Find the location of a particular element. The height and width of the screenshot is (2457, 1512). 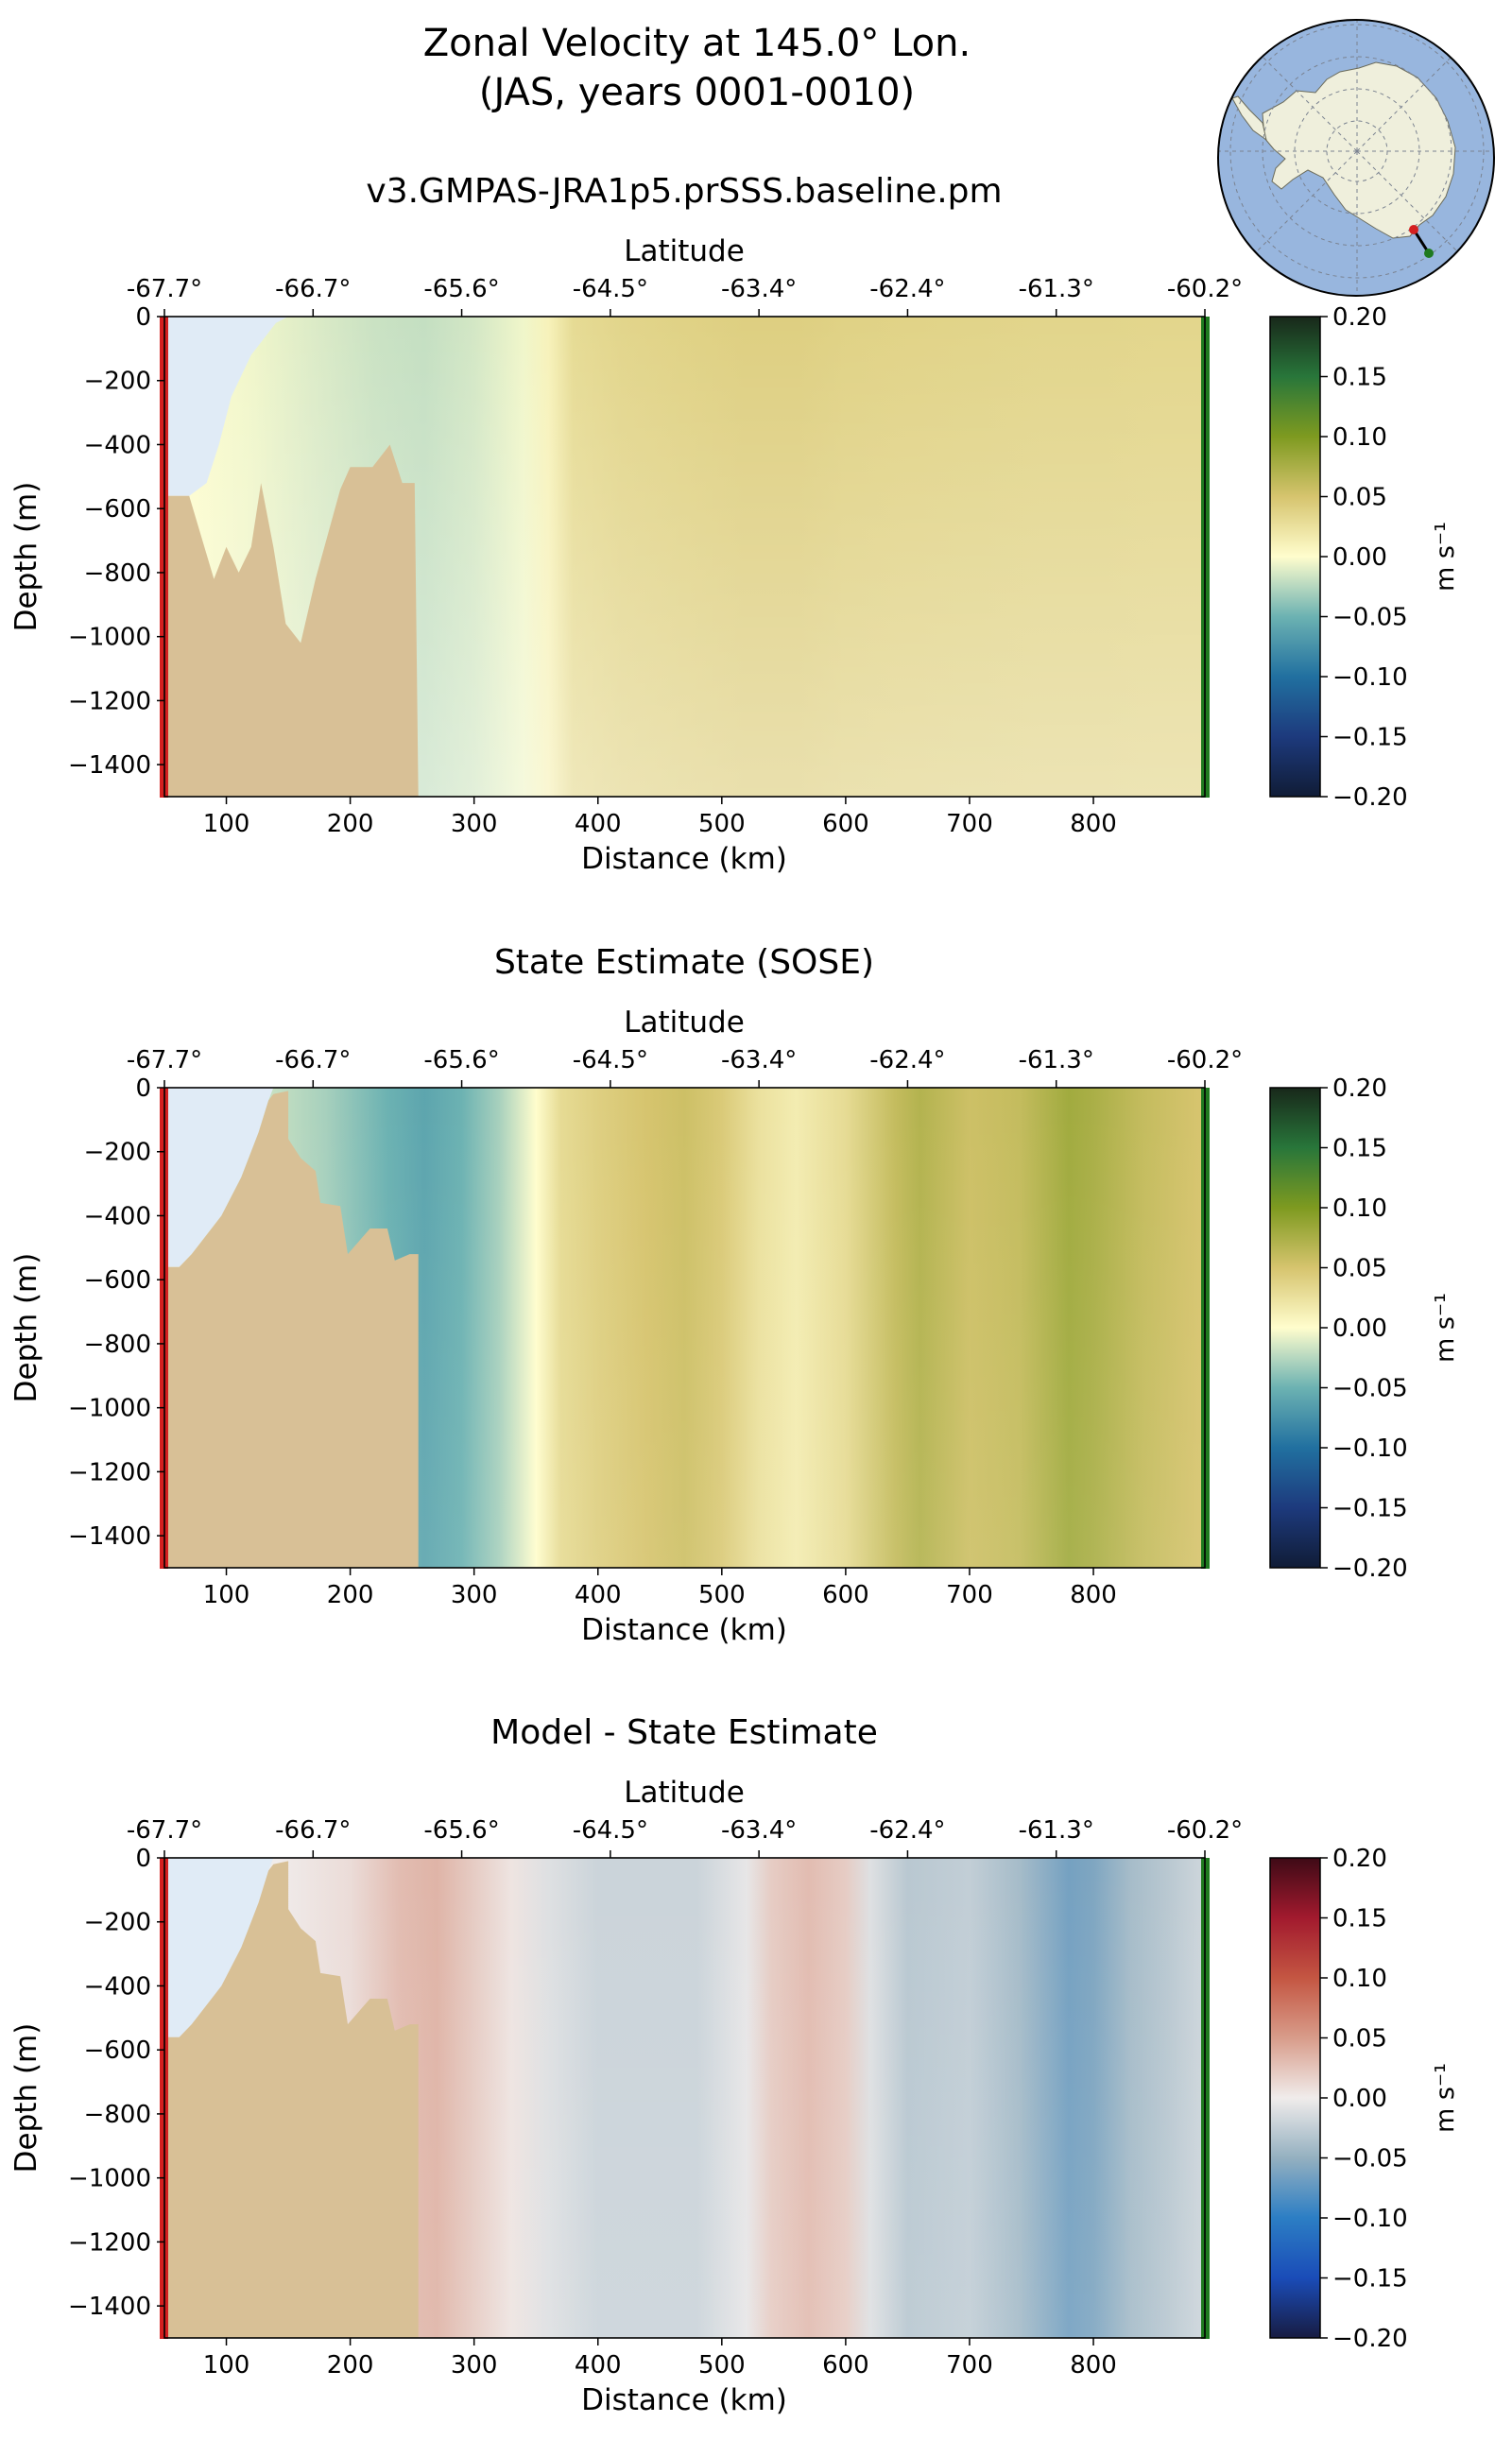

y-tick-label: −1400 is located at coordinates (109, 1536).